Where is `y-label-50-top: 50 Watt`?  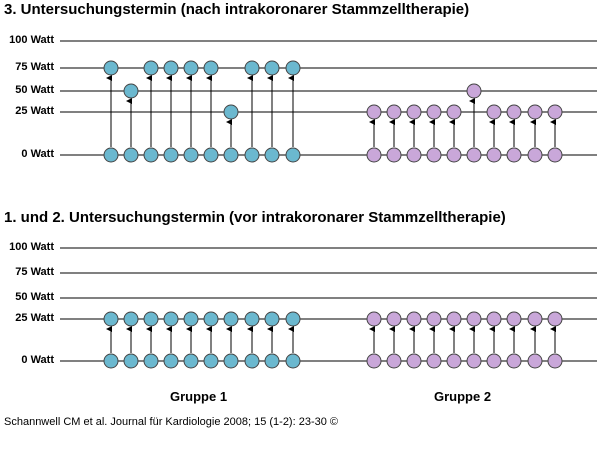
y-label-50-top: 50 Watt is located at coordinates (34, 90).